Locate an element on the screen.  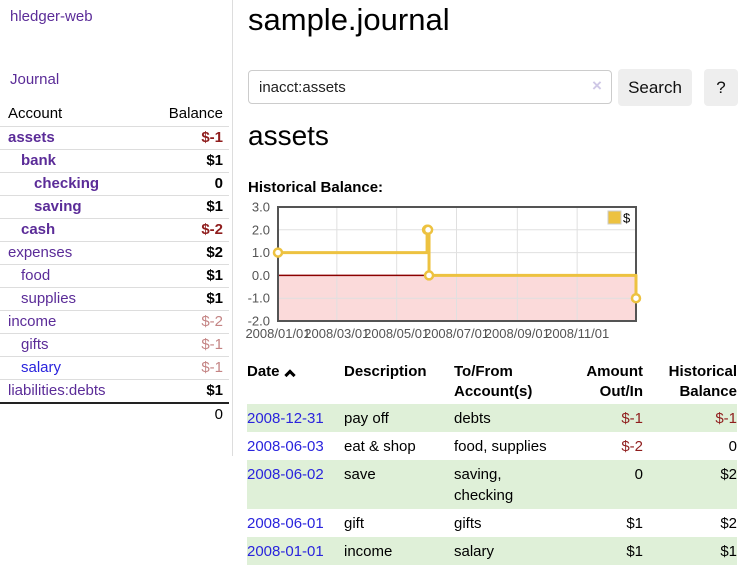
register-header-balance: Historical Balance is located at coordinates (702, 381).